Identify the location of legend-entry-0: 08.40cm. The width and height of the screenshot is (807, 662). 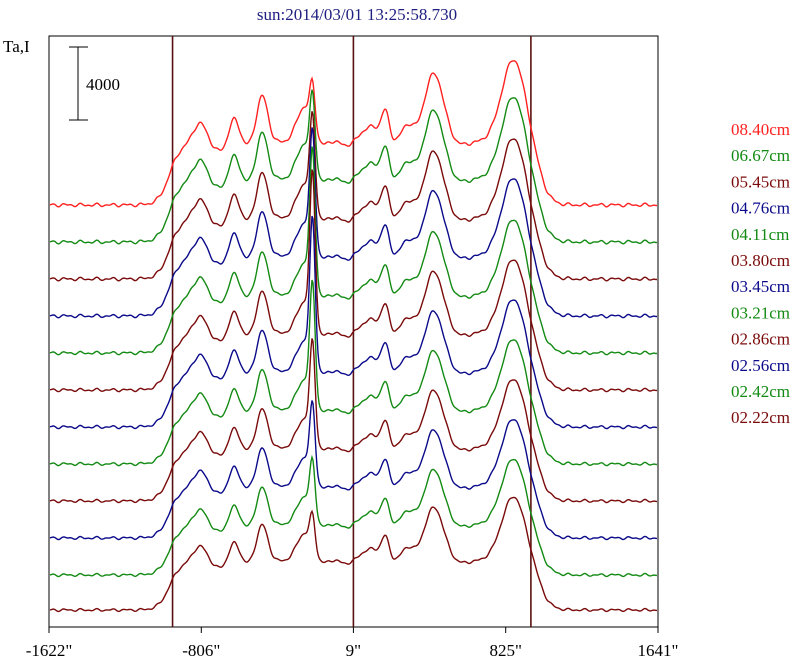
(760, 129).